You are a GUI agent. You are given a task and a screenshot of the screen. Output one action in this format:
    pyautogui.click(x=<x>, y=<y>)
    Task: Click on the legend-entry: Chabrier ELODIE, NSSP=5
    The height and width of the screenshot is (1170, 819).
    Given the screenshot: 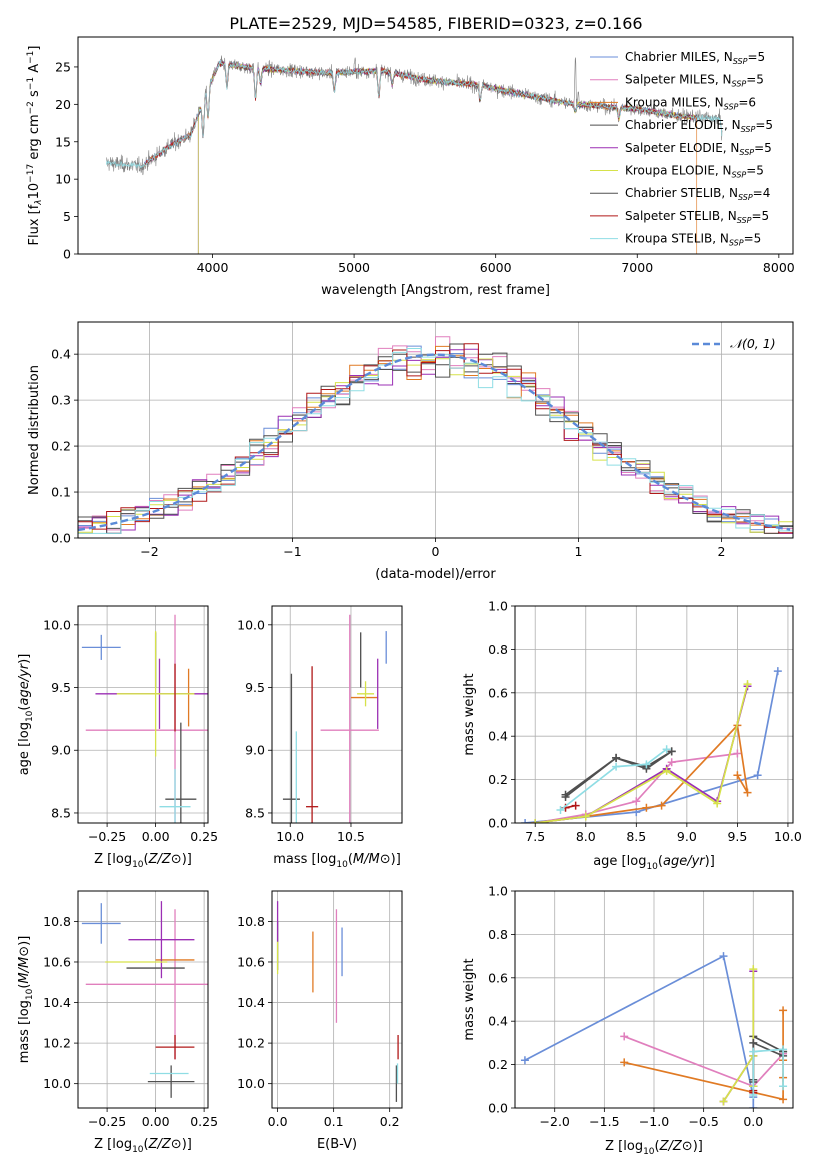 What is the action you would take?
    pyautogui.click(x=699, y=126)
    